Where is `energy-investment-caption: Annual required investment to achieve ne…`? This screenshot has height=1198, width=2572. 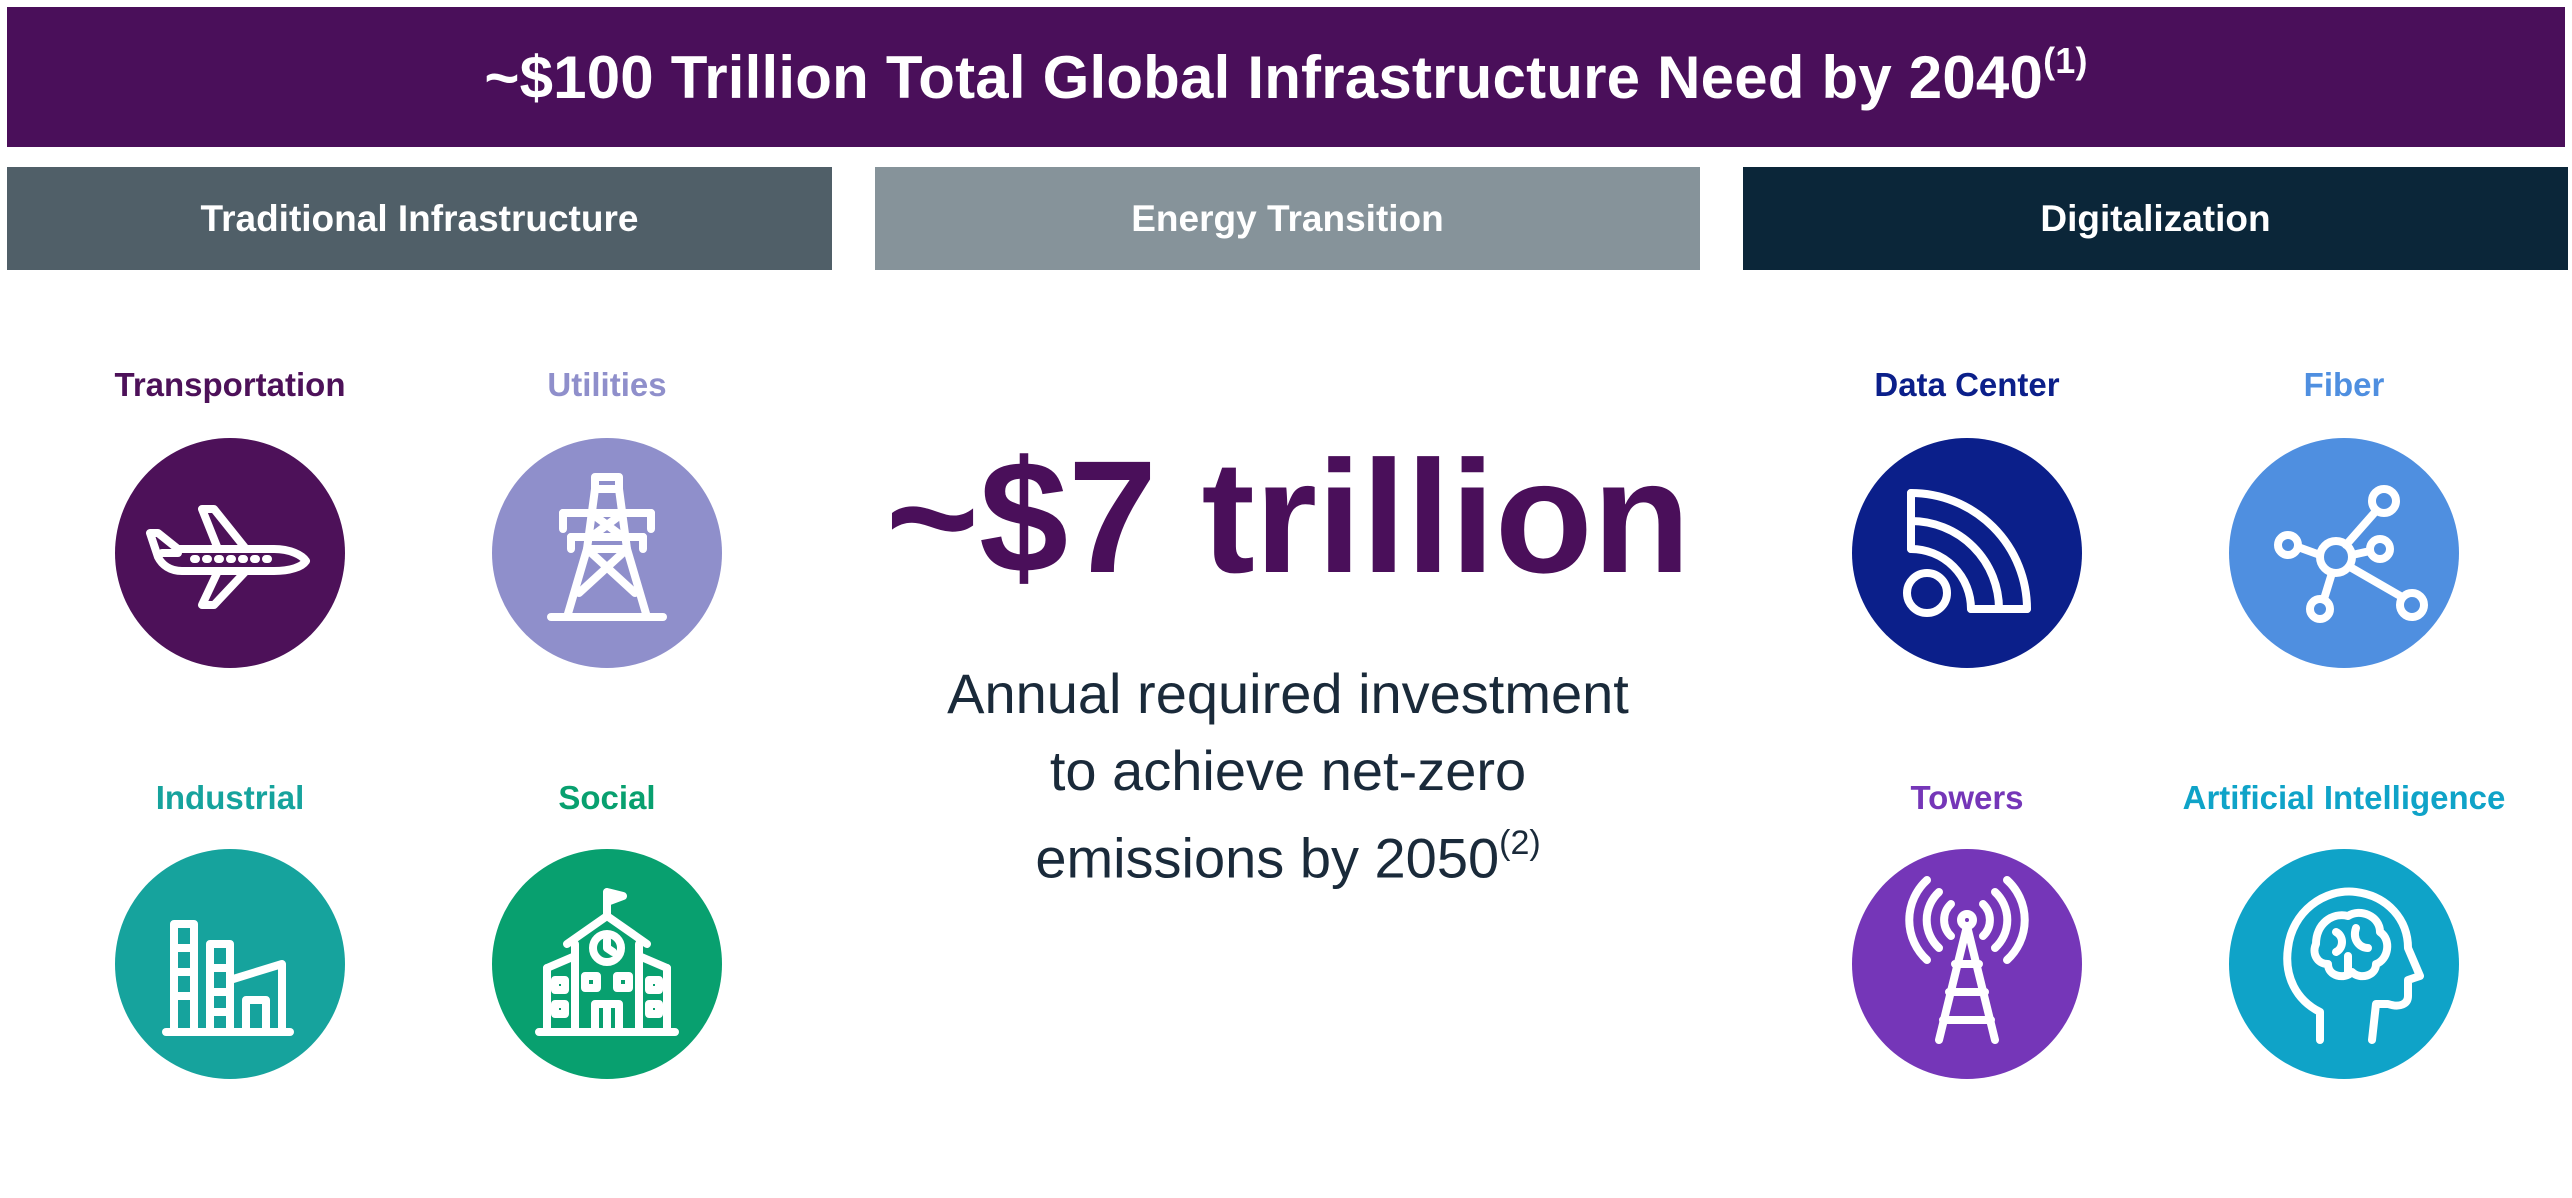 energy-investment-caption: Annual required investment to achieve ne… is located at coordinates (1288, 776).